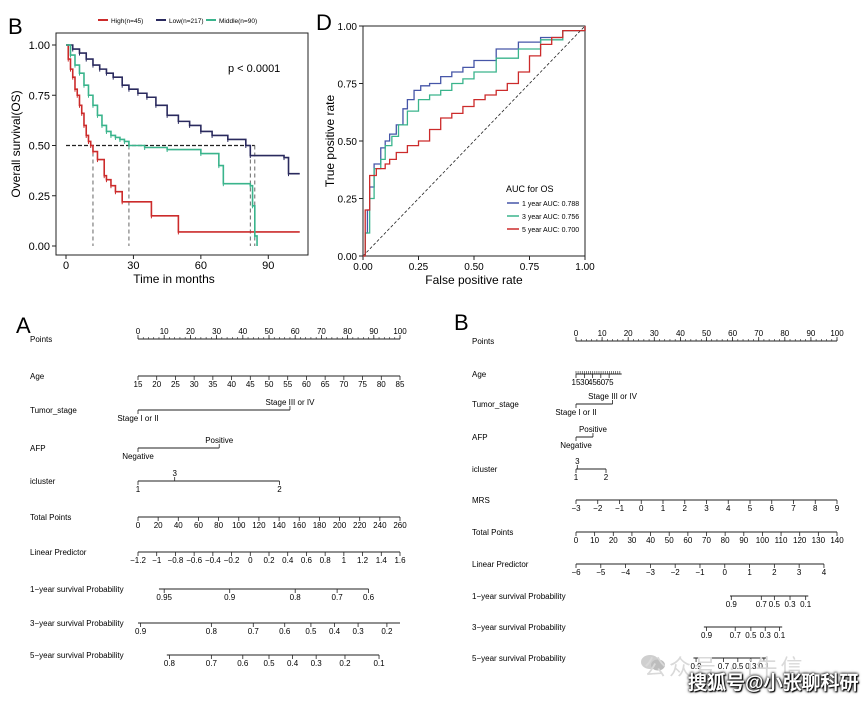  What do you see at coordinates (800, 540) in the screenshot?
I see `nomogram-tick-label: 120` at bounding box center [800, 540].